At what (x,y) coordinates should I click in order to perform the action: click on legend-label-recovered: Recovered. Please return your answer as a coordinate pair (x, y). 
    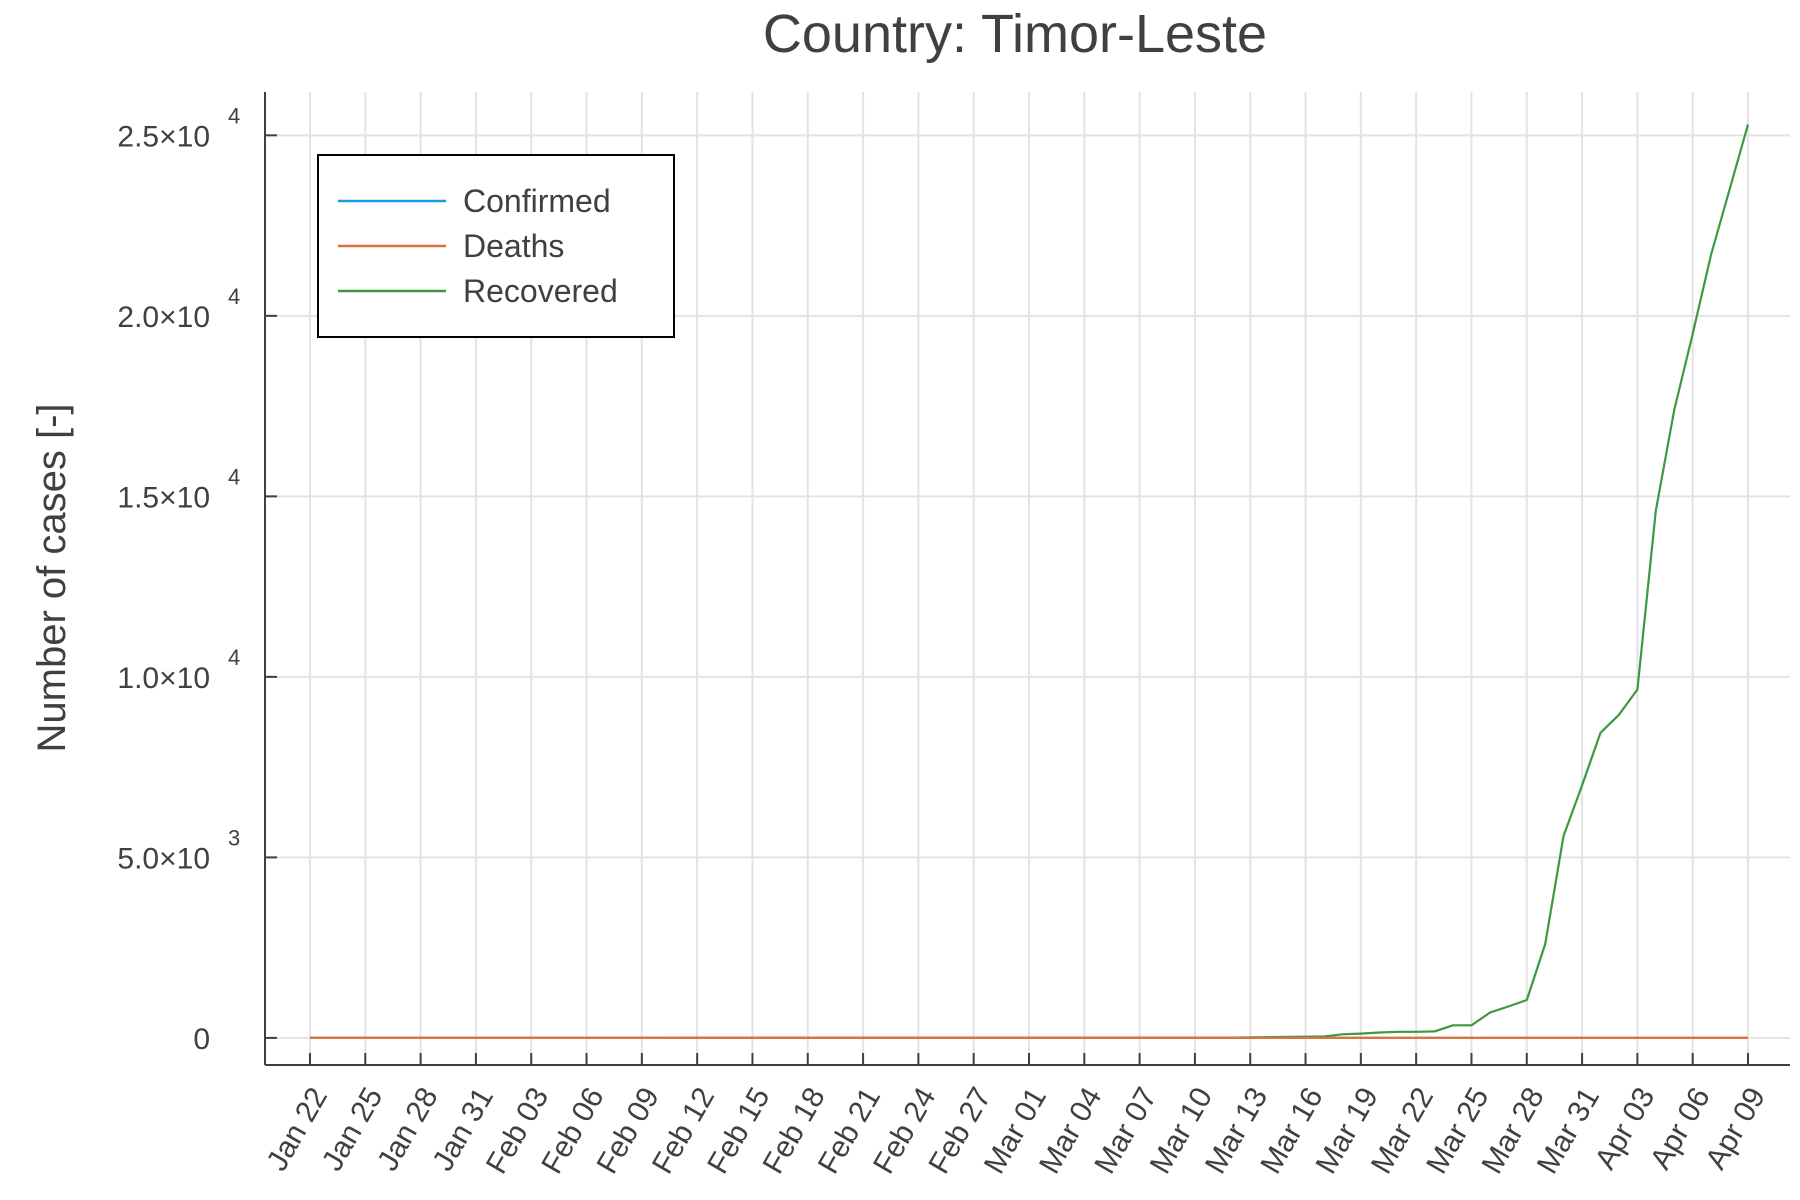
    Looking at the image, I should click on (540, 291).